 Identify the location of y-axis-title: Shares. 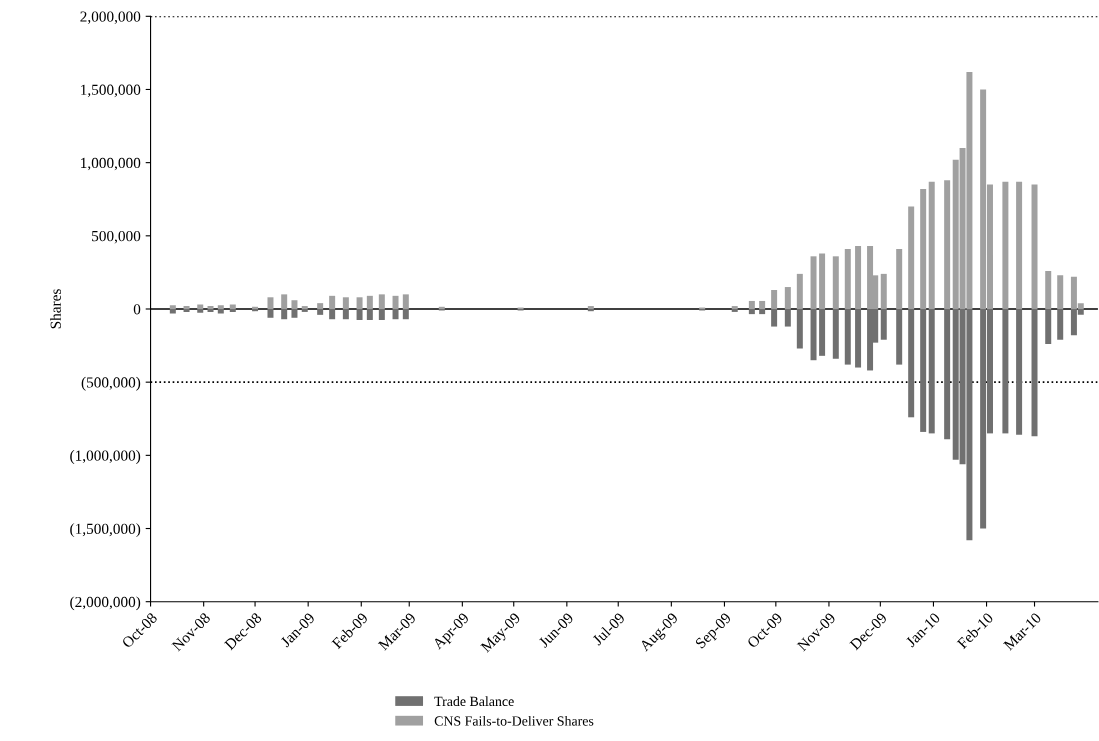
(55, 309).